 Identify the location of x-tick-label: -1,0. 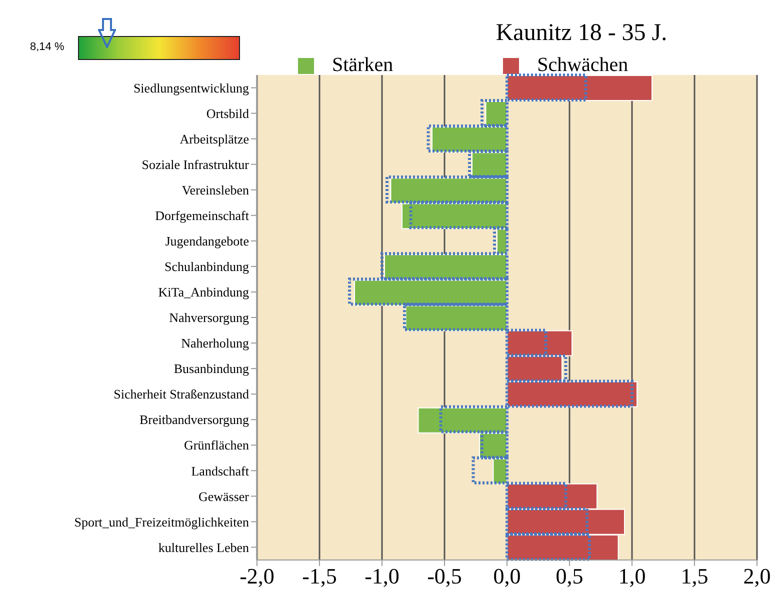
(382, 576).